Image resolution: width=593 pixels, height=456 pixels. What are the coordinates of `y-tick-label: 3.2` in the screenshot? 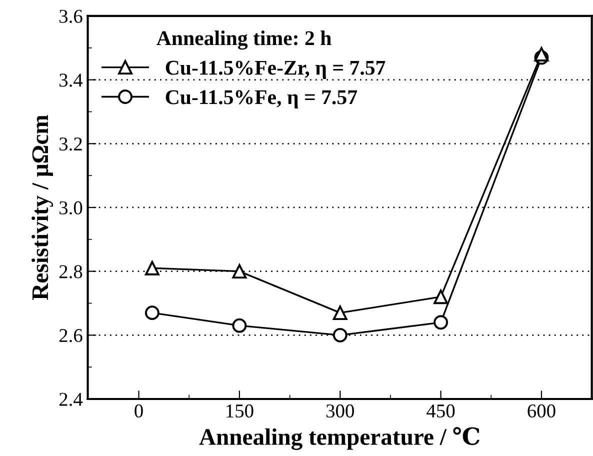 It's located at (71, 144).